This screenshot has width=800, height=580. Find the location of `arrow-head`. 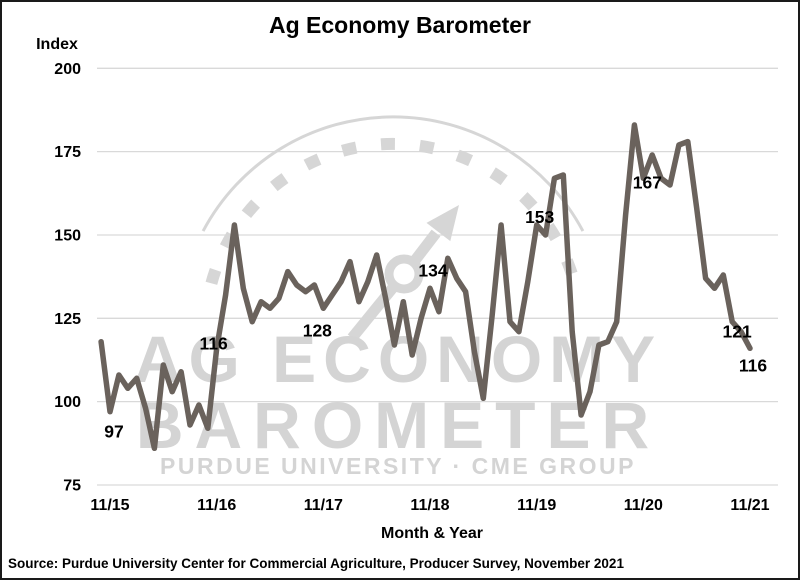

arrow-head is located at coordinates (442, 223).